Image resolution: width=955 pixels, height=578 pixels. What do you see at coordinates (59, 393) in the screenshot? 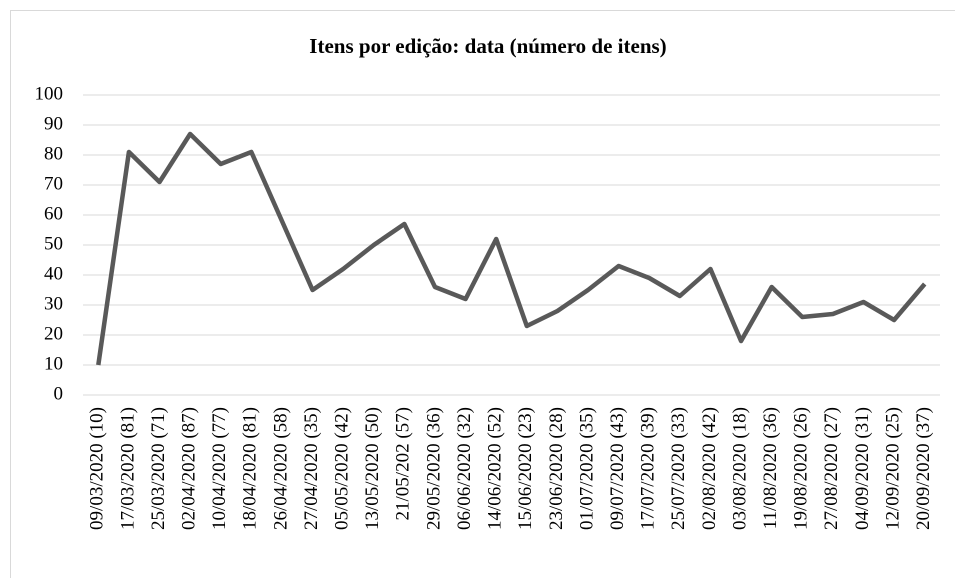
I see `y-tick-label: 0` at bounding box center [59, 393].